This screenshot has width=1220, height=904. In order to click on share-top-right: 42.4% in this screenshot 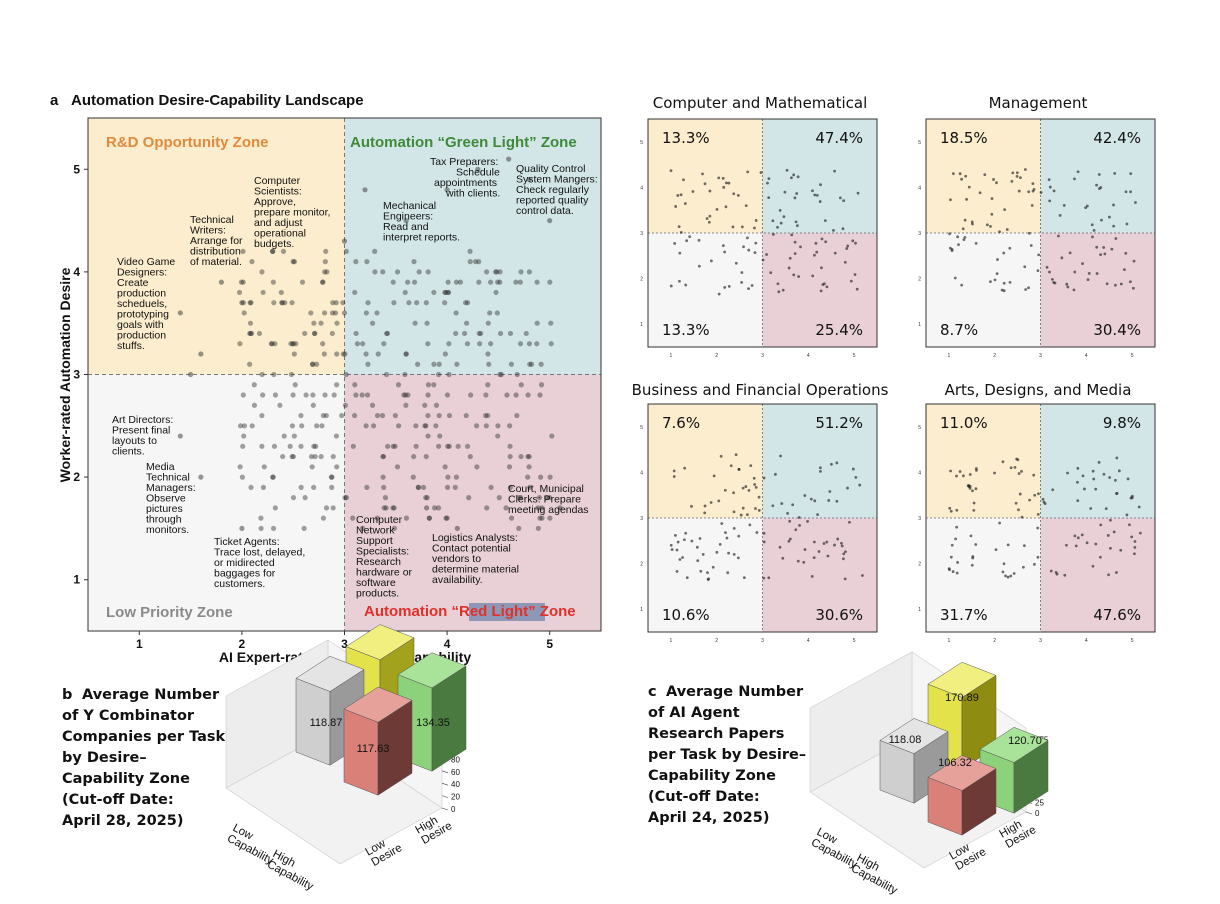, I will do `click(1117, 138)`.